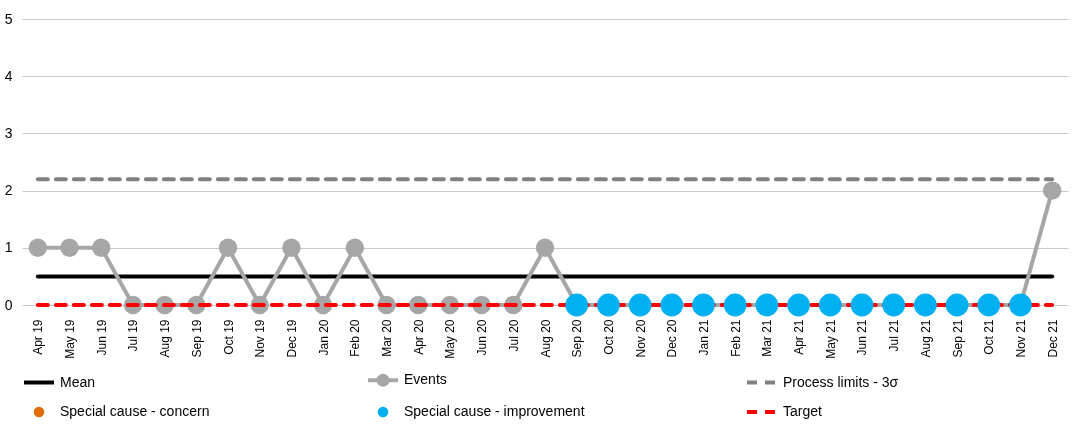 This screenshot has height=426, width=1076. What do you see at coordinates (735, 338) in the screenshot?
I see `x-tick-label: Feb 21` at bounding box center [735, 338].